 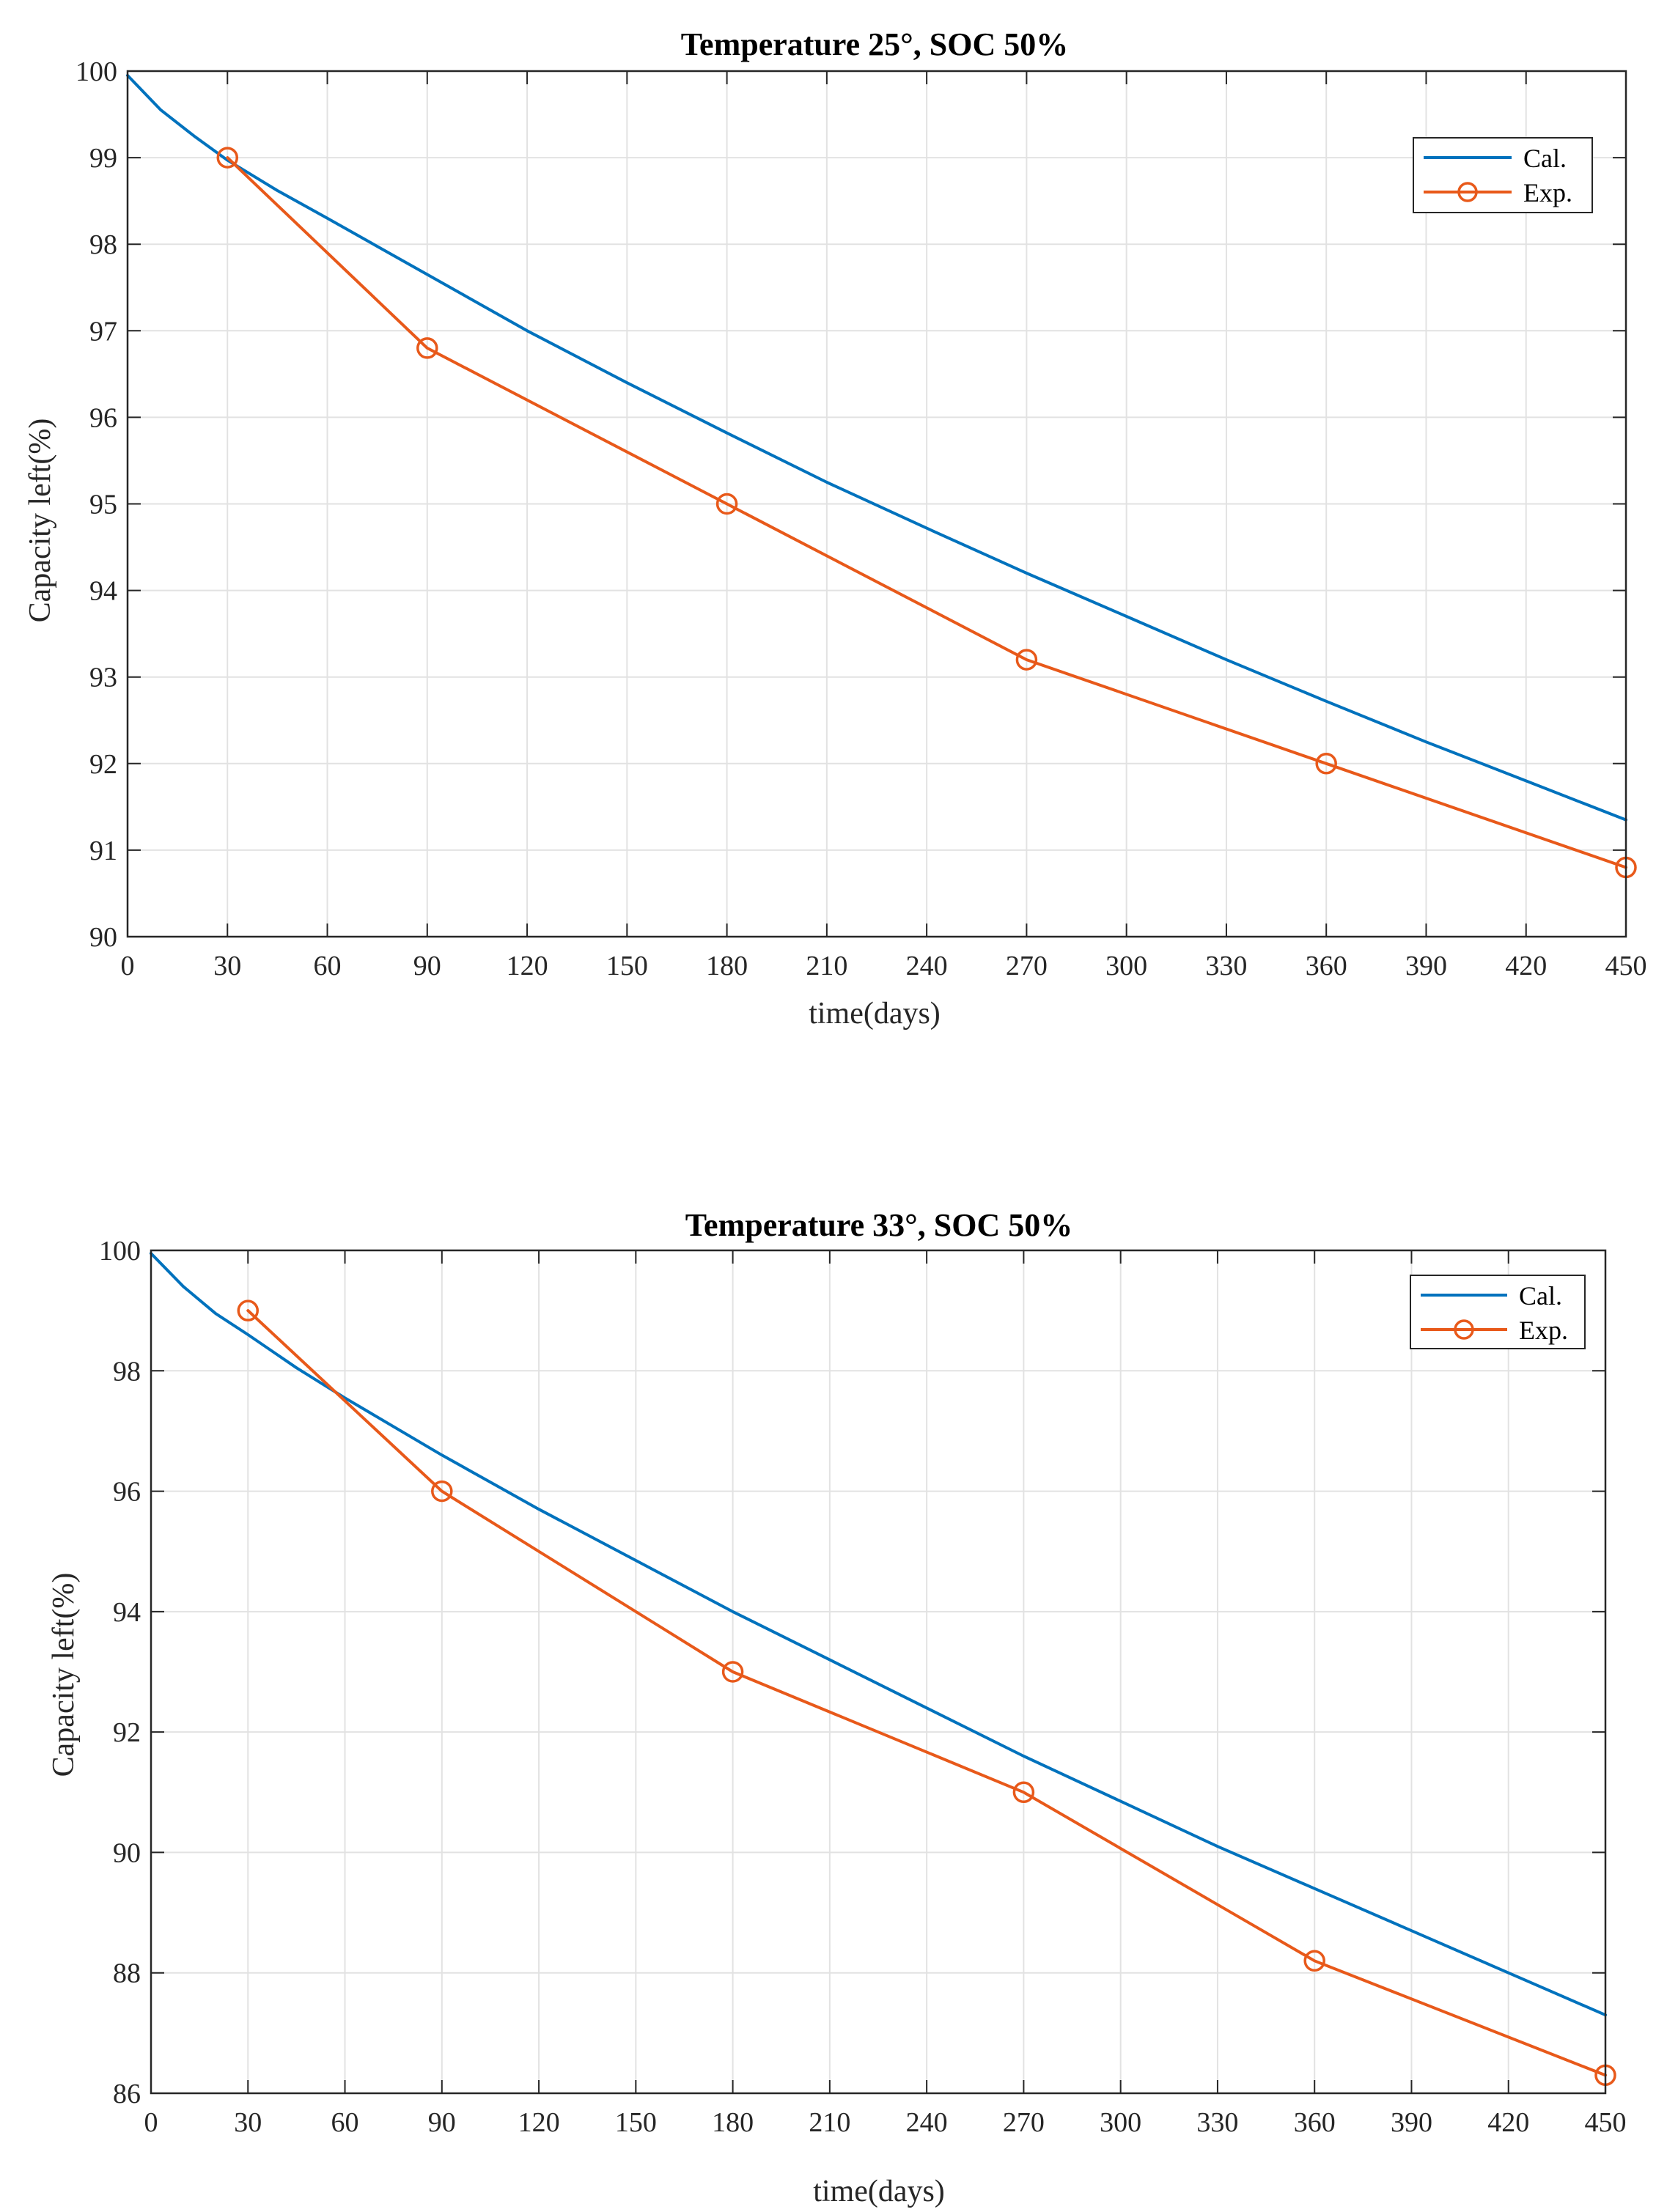 I want to click on y-tick-label: 99, so click(x=103, y=158).